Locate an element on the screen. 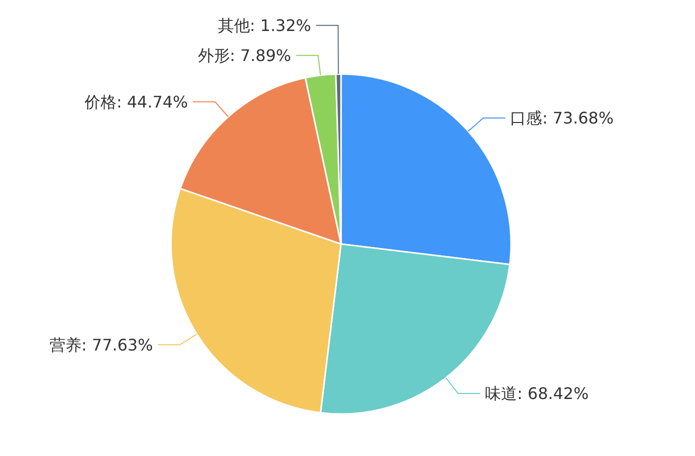 This screenshot has height=456, width=695. slice-label: 口感: 73.68% is located at coordinates (562, 118).